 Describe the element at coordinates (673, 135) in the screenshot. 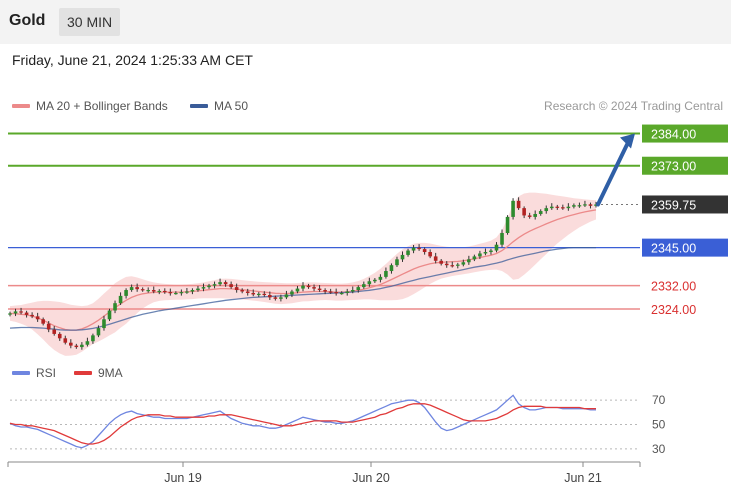

I see `level-label-2384.00: 2384.00` at that location.